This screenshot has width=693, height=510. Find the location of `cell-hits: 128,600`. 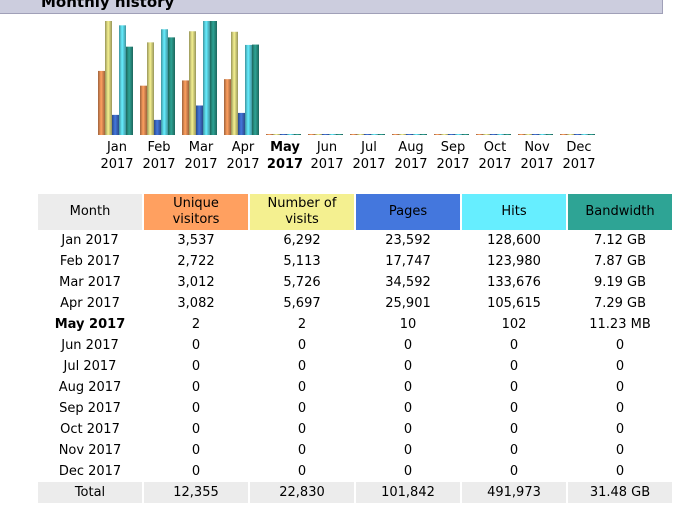

cell-hits: 128,600 is located at coordinates (515, 240).